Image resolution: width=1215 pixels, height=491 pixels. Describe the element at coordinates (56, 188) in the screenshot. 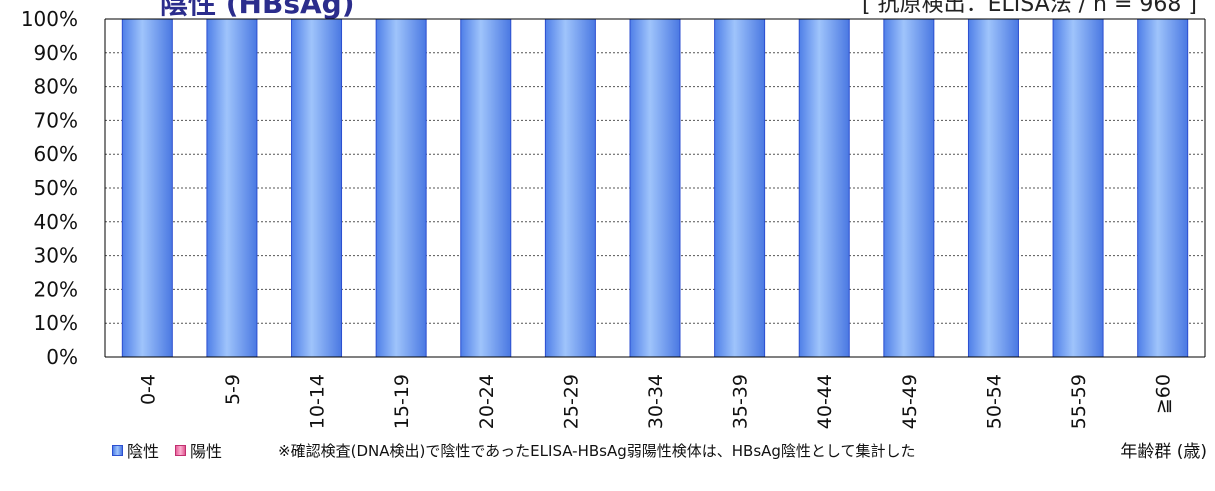

I see `y-tick-label: 50%` at that location.